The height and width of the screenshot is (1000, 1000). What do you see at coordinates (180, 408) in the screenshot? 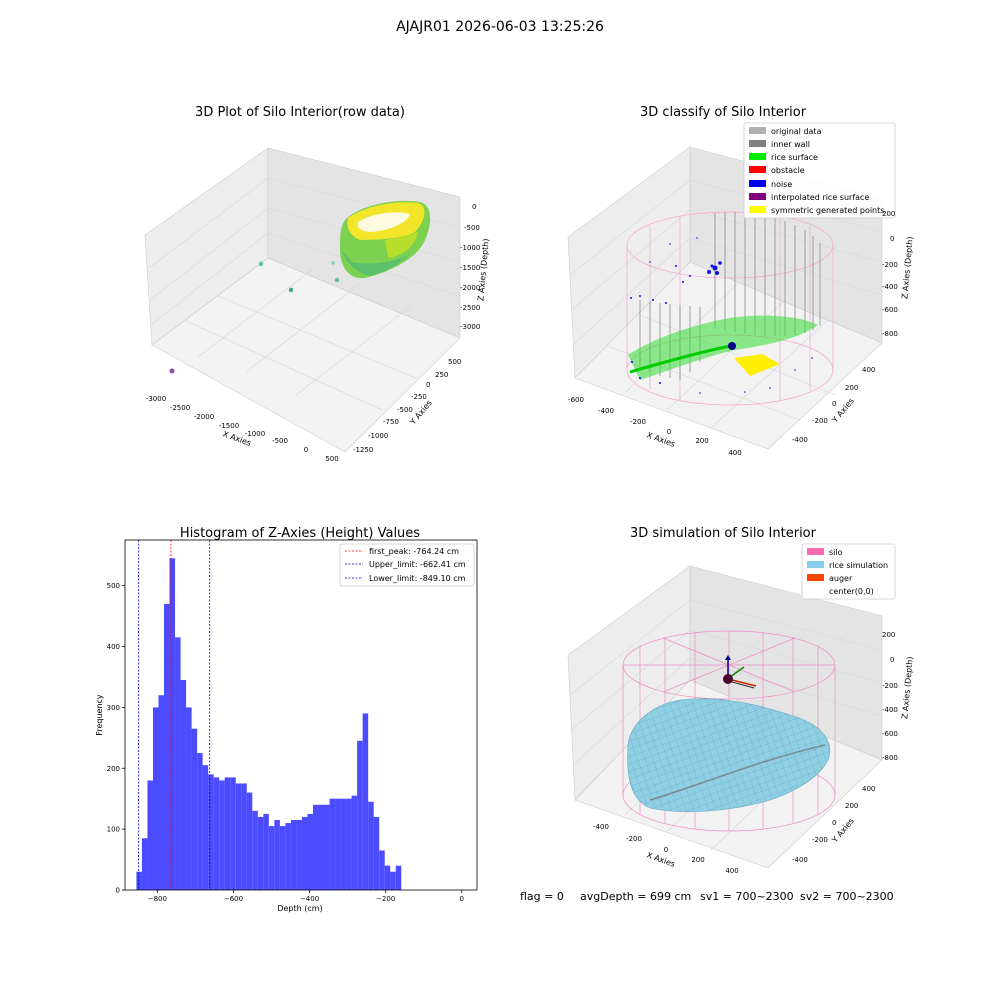
I see `raw-x-tick-label: -2500` at bounding box center [180, 408].